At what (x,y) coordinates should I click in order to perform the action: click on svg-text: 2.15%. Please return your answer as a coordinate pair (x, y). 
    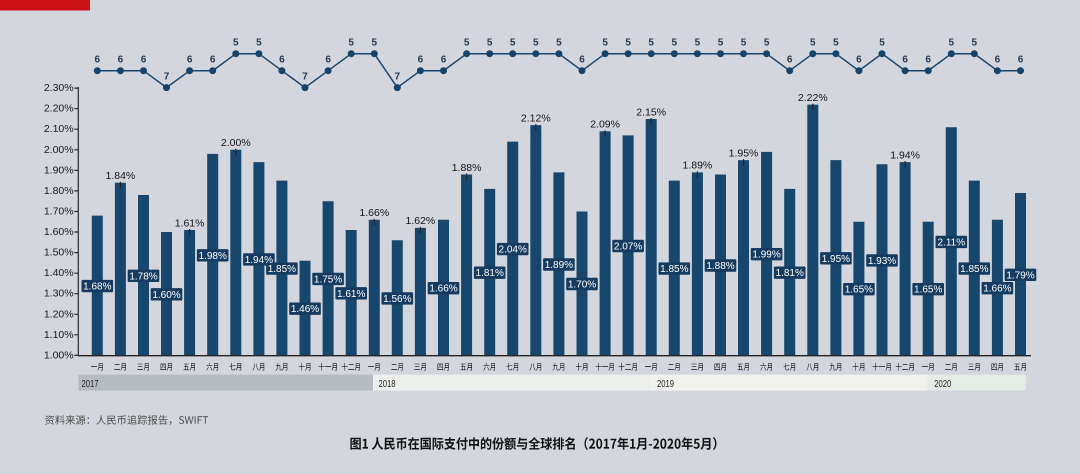
    Looking at the image, I should click on (651, 112).